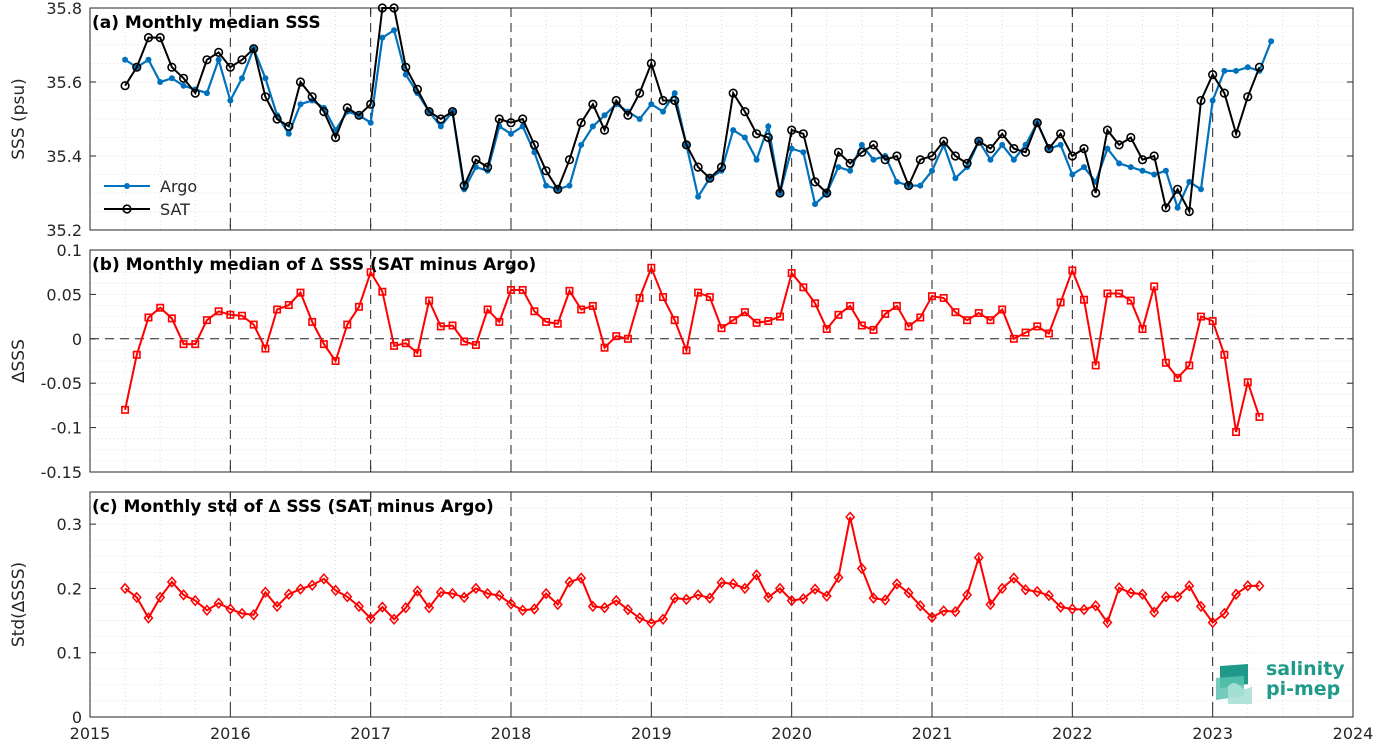 This screenshot has height=745, width=1377. I want to click on y-tick-label: 0.1, so click(69, 250).